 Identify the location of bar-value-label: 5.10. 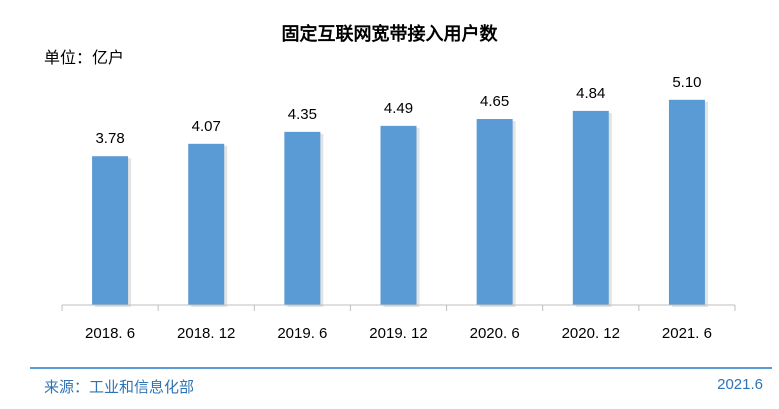
(686, 82).